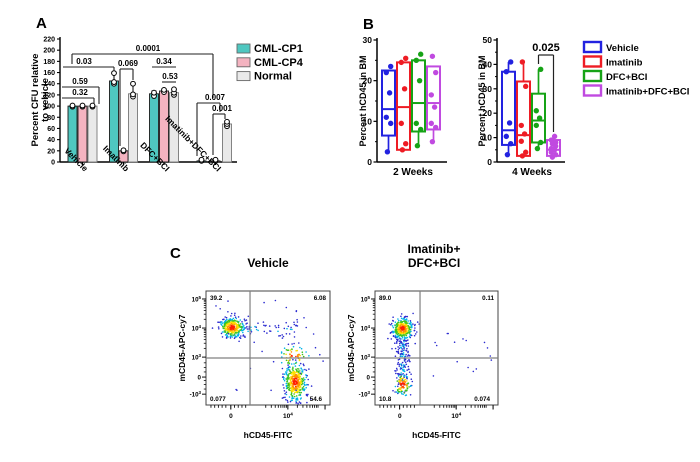  I want to click on bar-series-normal, so click(159, 121).